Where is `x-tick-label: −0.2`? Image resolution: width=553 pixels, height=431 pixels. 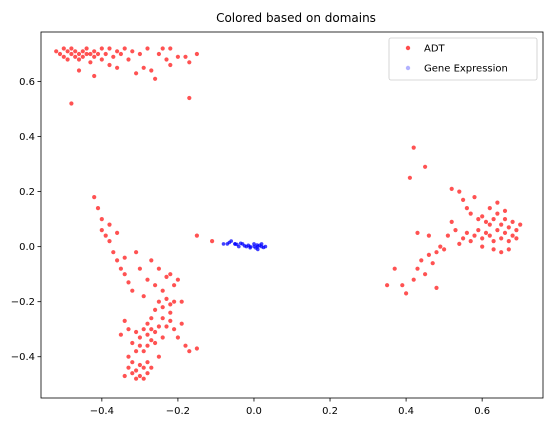 x-tick-label: −0.2 is located at coordinates (178, 411).